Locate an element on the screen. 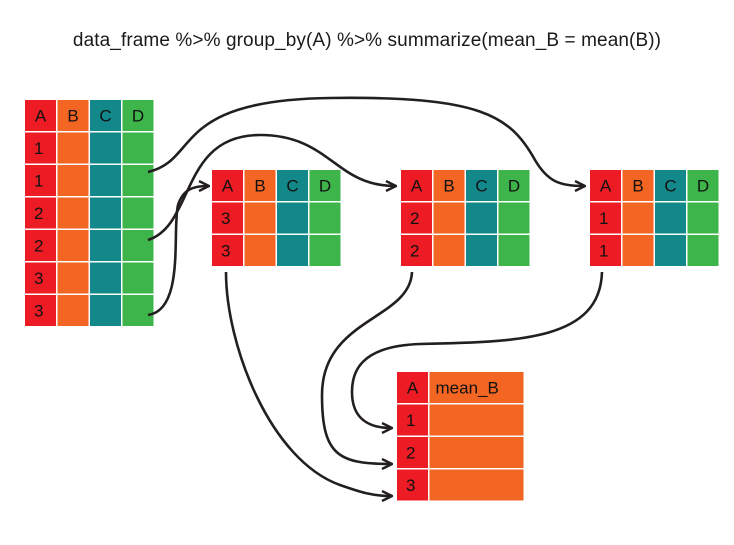 The width and height of the screenshot is (734, 545). cell-r3-c3 is located at coordinates (138, 213).